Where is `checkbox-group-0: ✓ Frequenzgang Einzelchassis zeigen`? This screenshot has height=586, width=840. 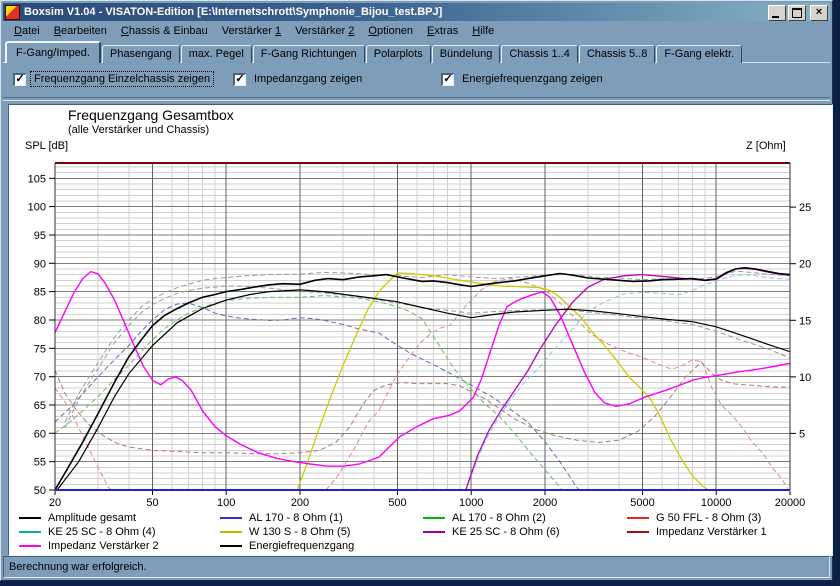 checkbox-group-0: ✓ Frequenzgang Einzelchassis zeigen is located at coordinates (119, 79).